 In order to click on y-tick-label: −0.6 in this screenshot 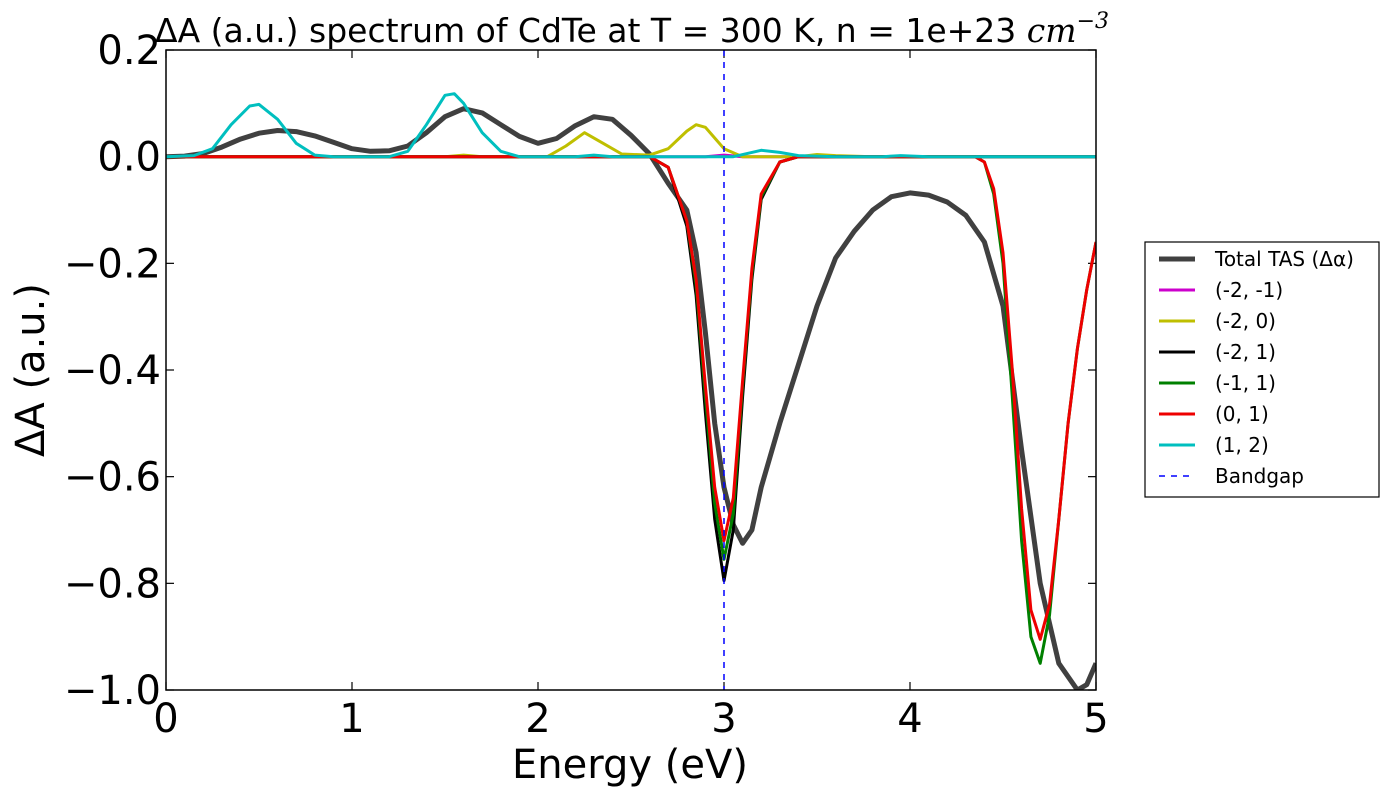, I will do `click(112, 478)`.